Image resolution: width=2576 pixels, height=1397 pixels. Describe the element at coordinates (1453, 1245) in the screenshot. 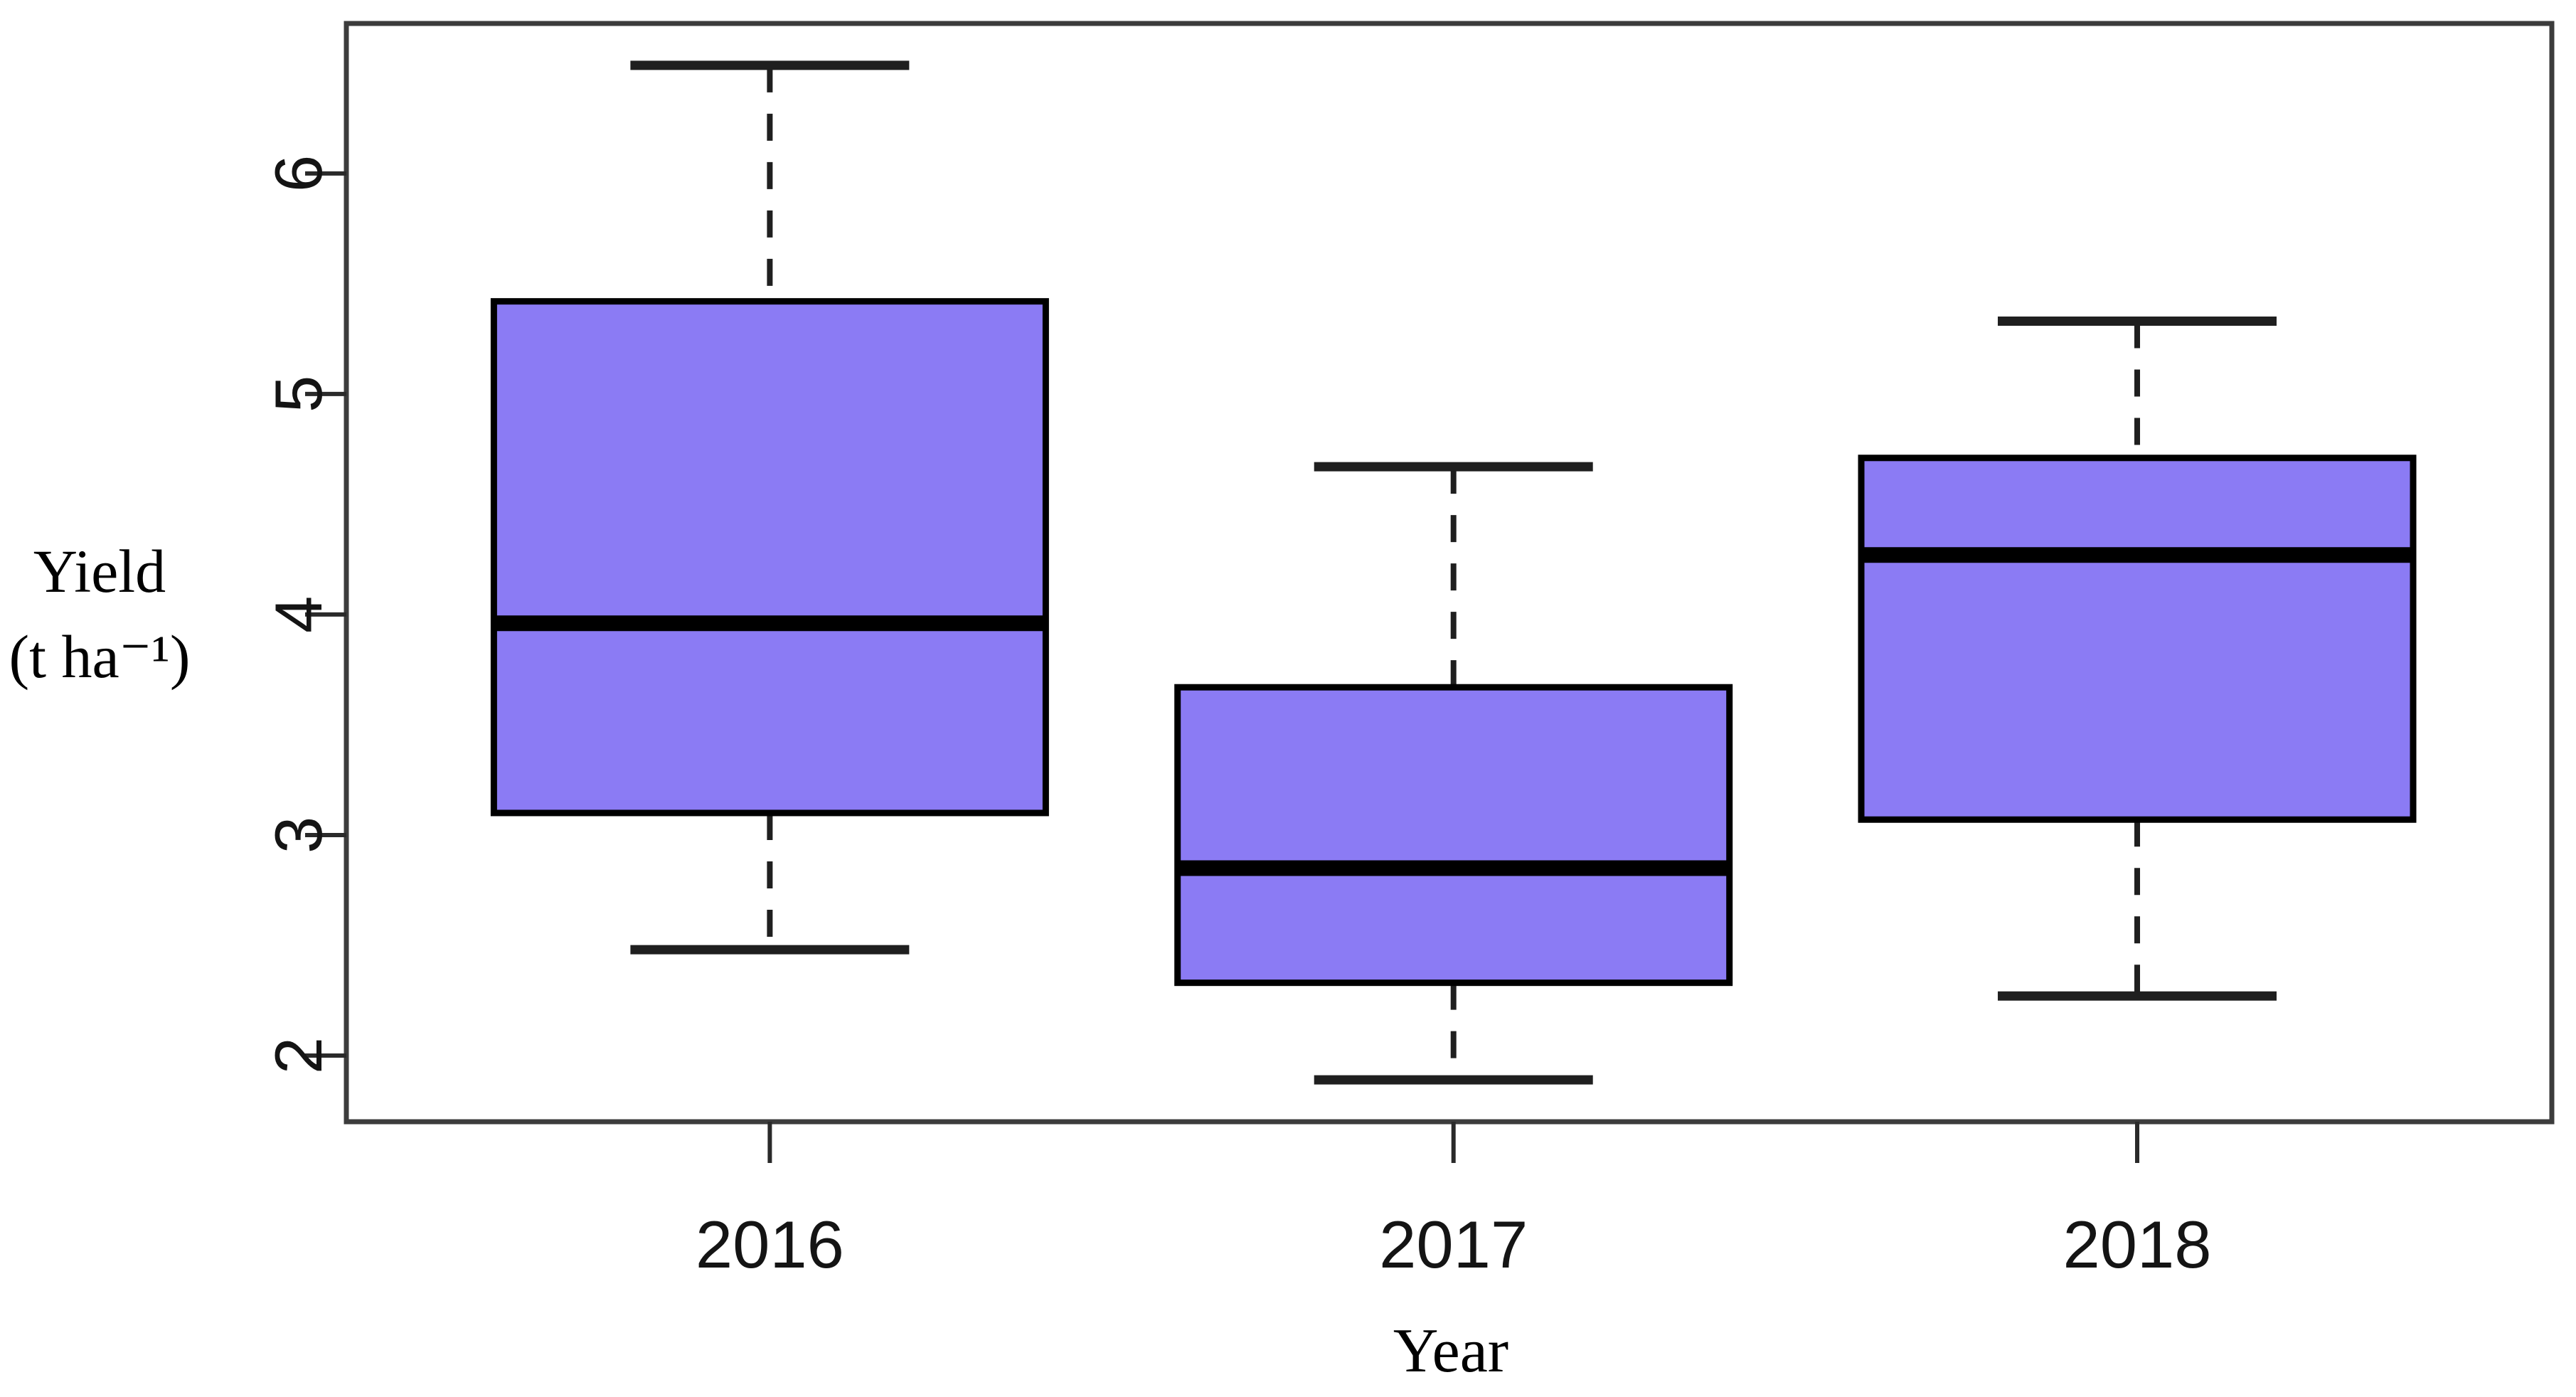

I see `x-tick-label-2017: 2017` at that location.